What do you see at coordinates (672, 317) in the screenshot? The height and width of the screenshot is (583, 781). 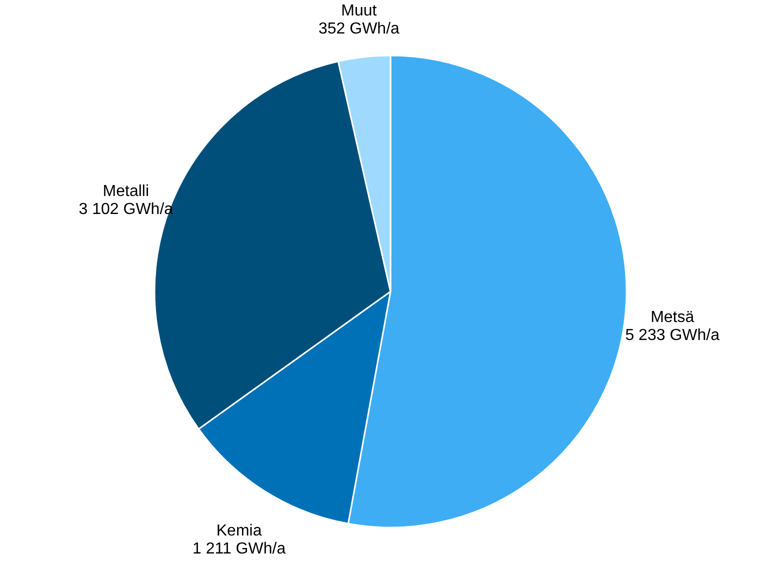 I see `slice-label: Metsä` at bounding box center [672, 317].